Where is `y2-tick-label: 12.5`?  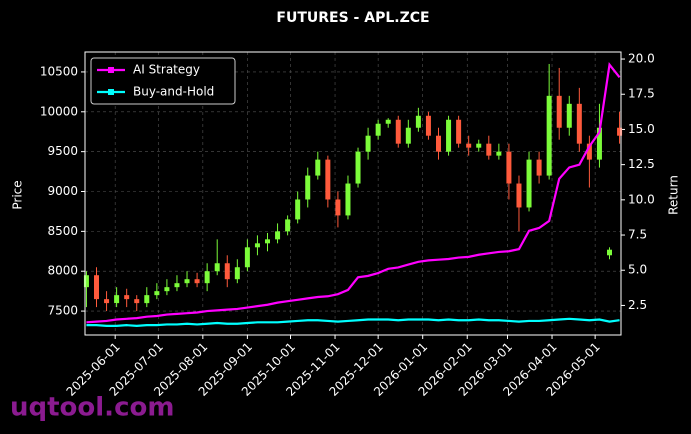 y2-tick-label: 12.5 is located at coordinates (641, 164).